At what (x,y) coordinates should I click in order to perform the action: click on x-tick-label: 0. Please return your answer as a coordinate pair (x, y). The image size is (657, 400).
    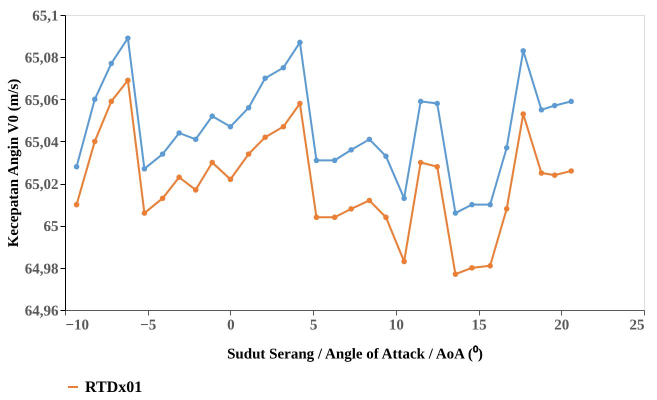
    Looking at the image, I should click on (231, 326).